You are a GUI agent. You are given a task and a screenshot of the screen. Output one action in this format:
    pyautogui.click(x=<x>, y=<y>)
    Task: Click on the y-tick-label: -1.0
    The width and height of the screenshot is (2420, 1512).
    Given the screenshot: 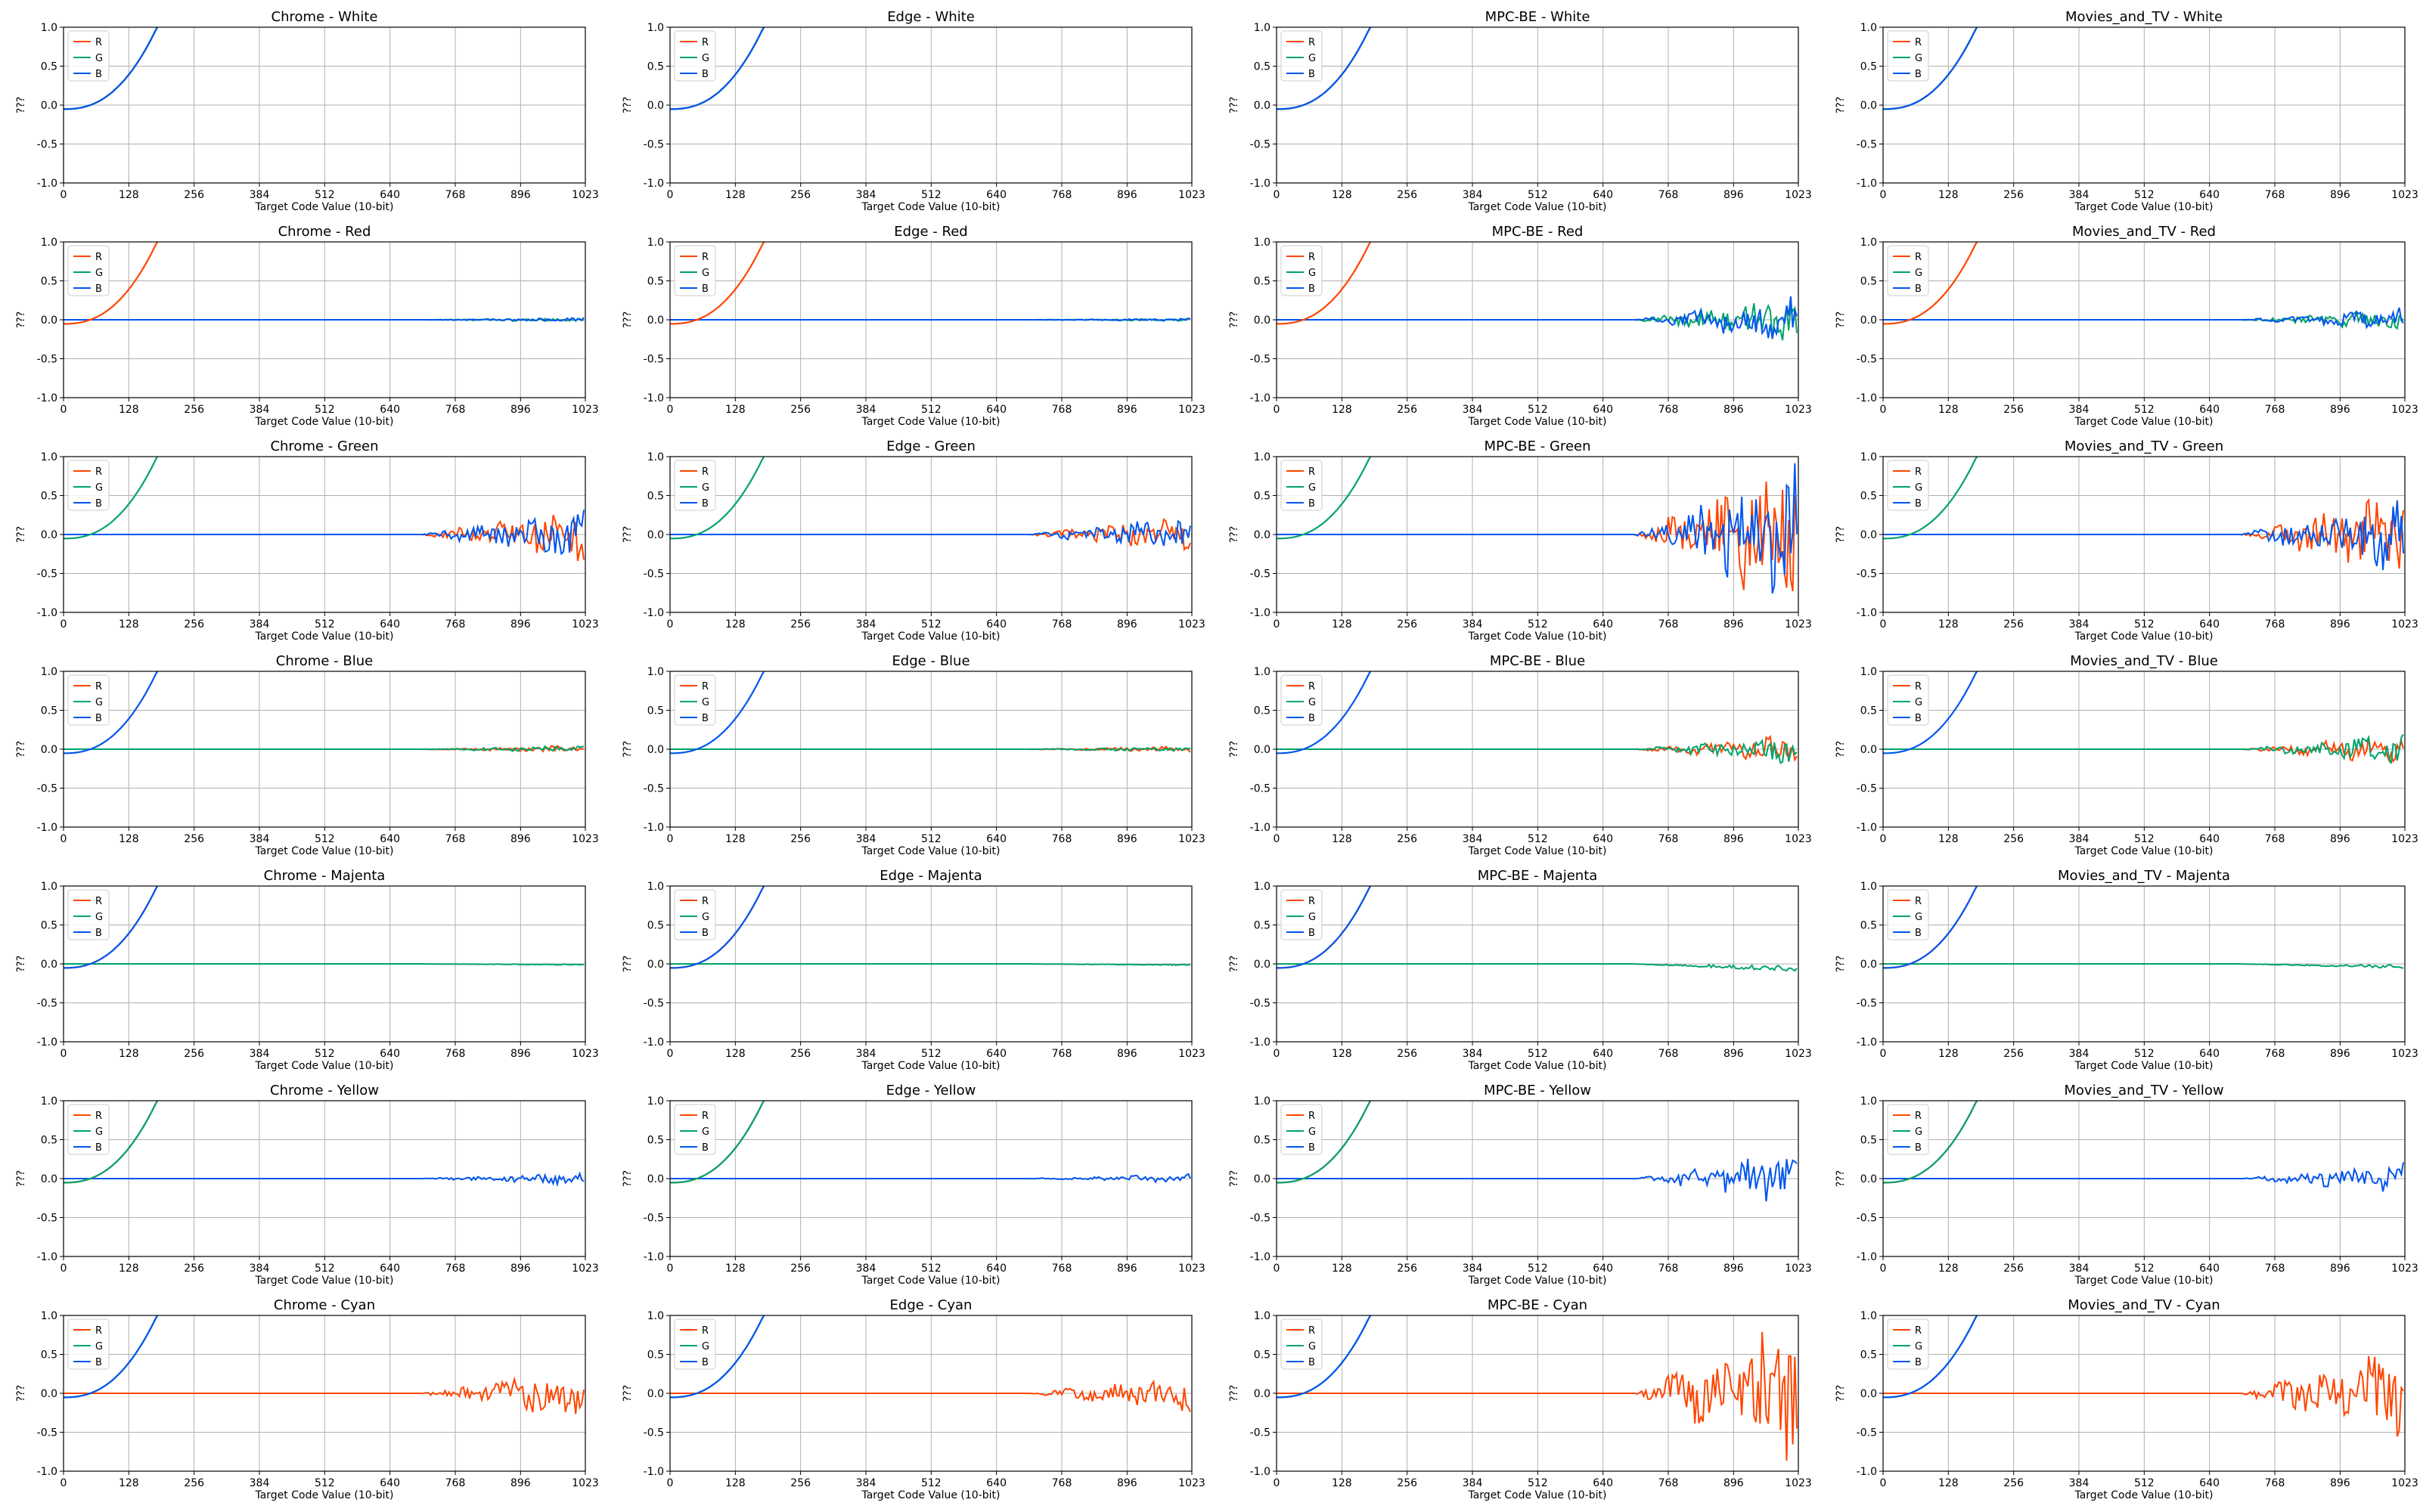 What is the action you would take?
    pyautogui.click(x=654, y=1042)
    